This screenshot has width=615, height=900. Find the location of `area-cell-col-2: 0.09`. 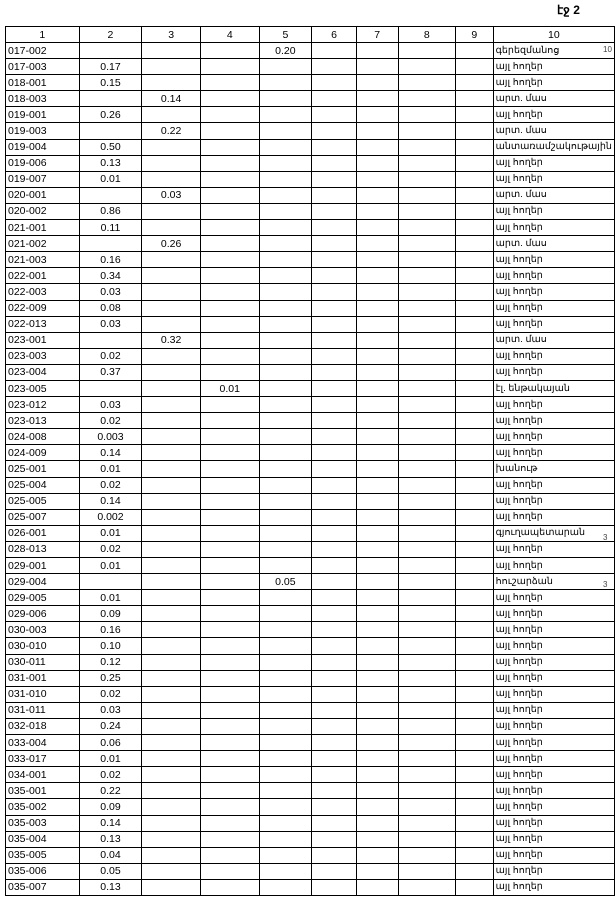

area-cell-col-2: 0.09 is located at coordinates (110, 614).